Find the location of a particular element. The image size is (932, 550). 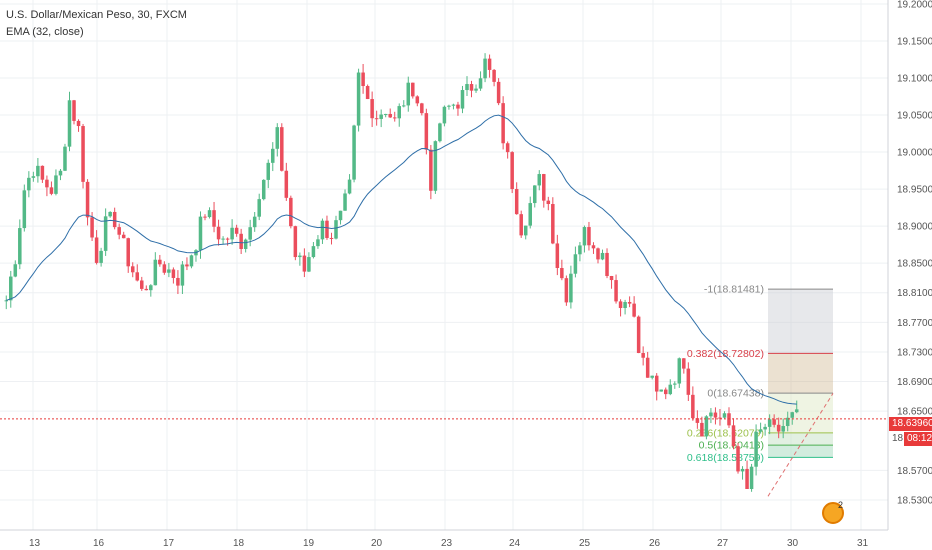

time-tick-label: 17 is located at coordinates (169, 543).